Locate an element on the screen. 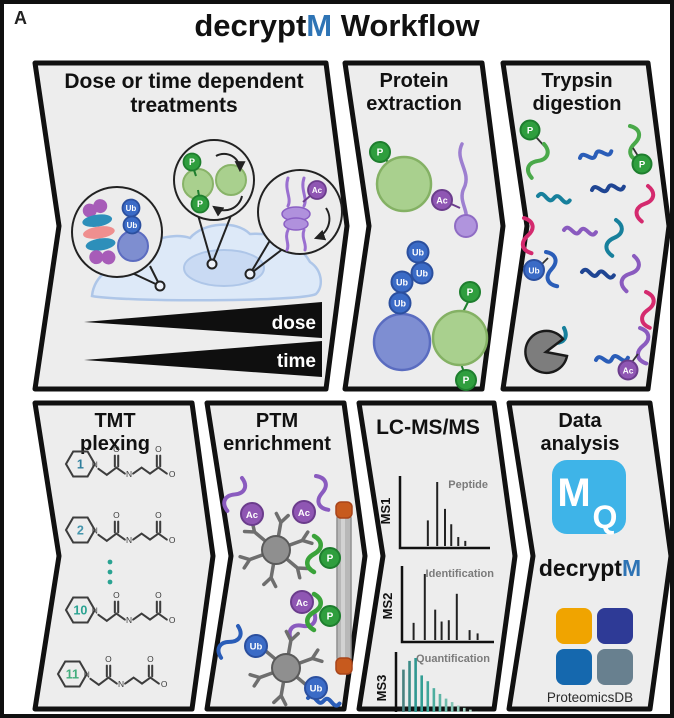 The image size is (674, 718). panel-extraction-art: P Ac Ub Ub Ub Ub P P is located at coordinates (429, 266).